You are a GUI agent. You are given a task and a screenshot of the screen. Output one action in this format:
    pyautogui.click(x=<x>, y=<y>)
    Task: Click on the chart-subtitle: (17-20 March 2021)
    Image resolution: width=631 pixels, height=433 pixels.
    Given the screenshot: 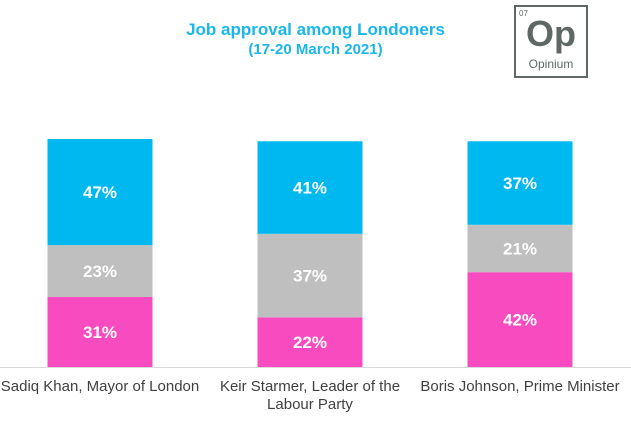 What is the action you would take?
    pyautogui.click(x=315, y=49)
    